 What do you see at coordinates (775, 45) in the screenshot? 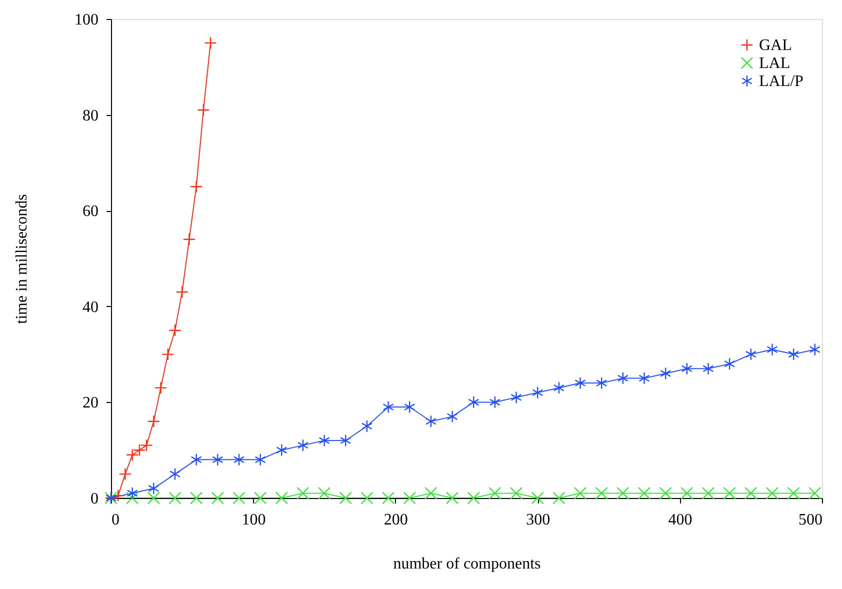
I see `legend-label: GAL` at bounding box center [775, 45].